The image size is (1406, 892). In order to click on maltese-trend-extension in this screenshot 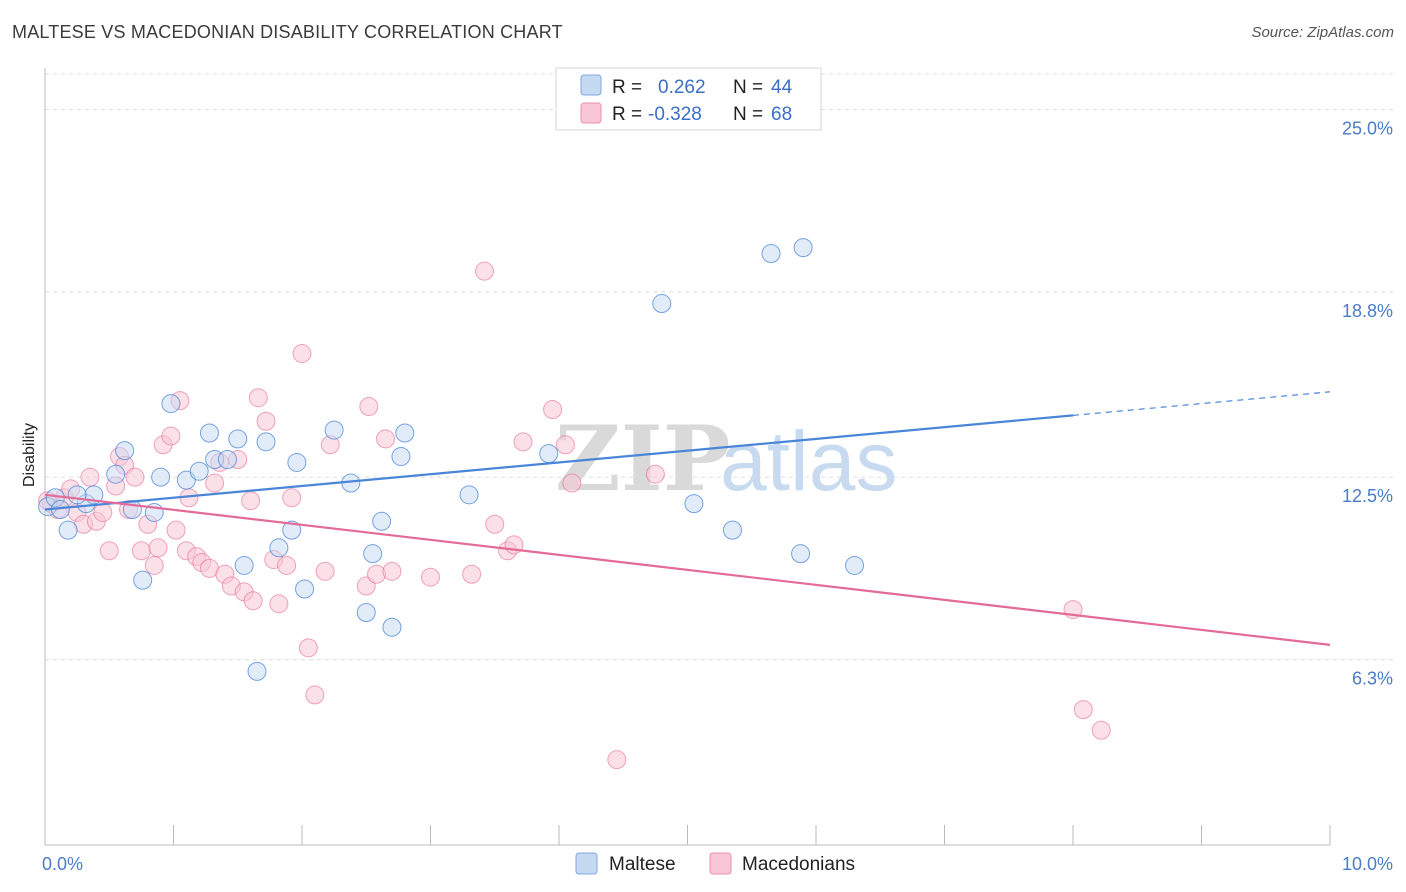, I will do `click(1201, 403)`.